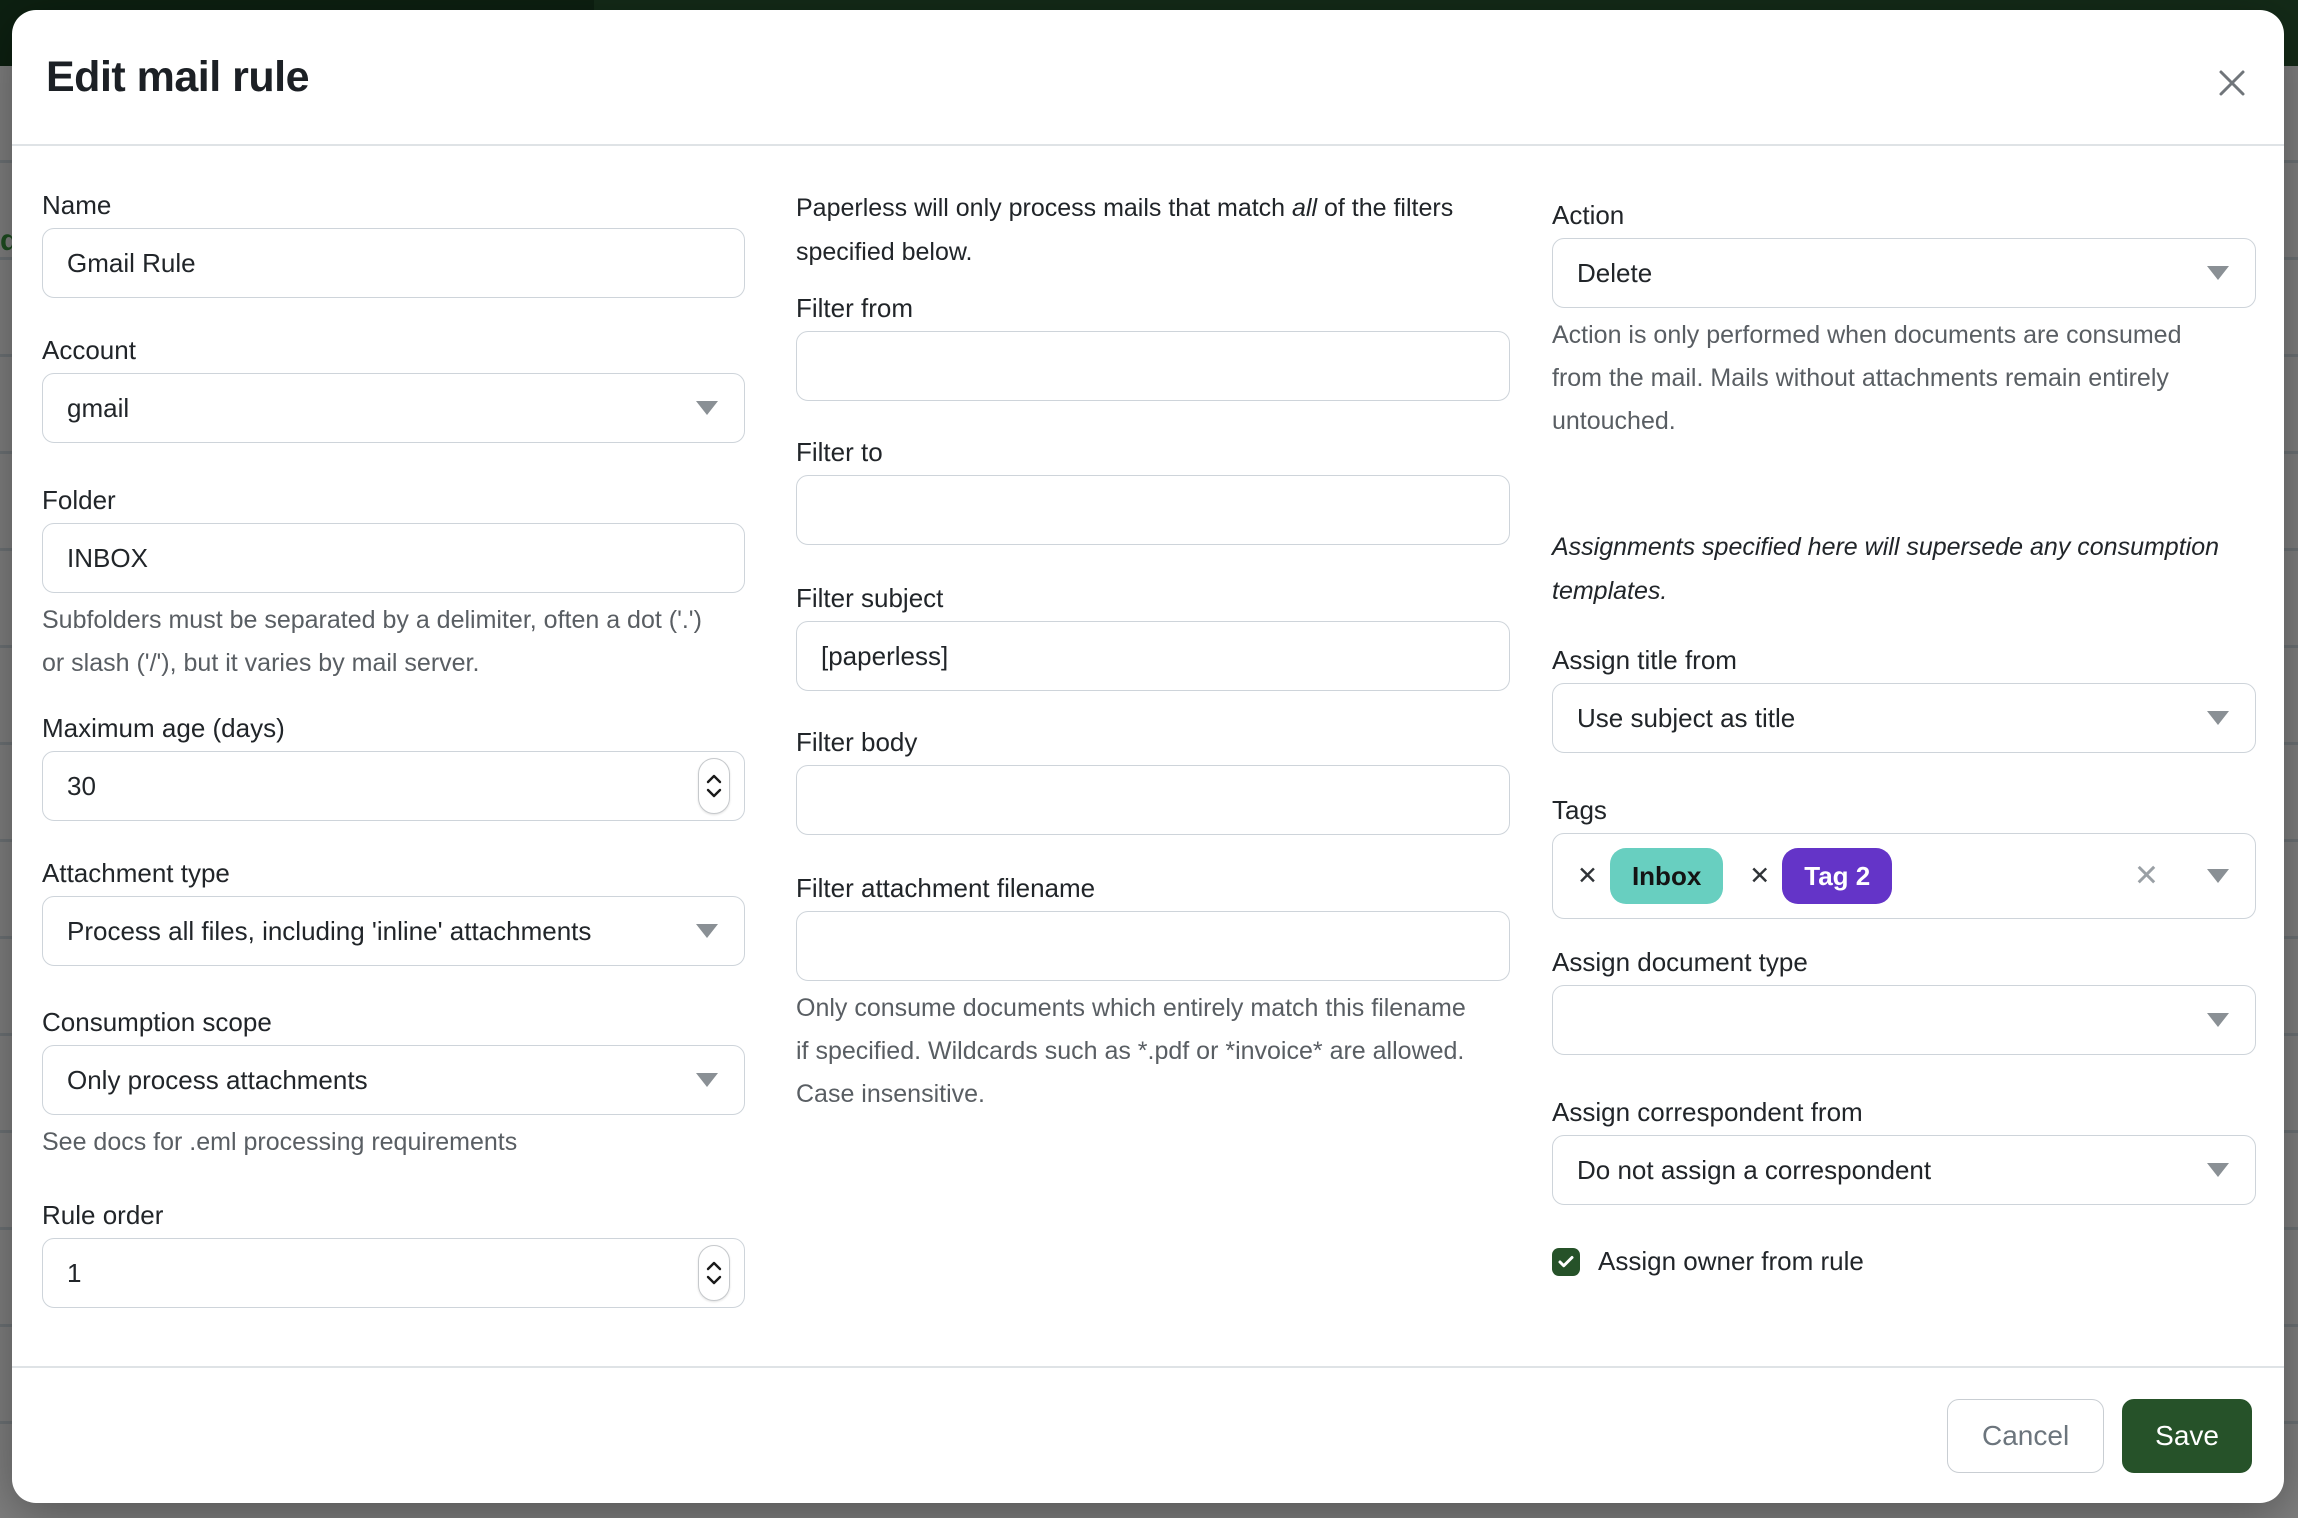 This screenshot has height=1518, width=2298. Describe the element at coordinates (79, 500) in the screenshot. I see `folder-label: Folder` at that location.